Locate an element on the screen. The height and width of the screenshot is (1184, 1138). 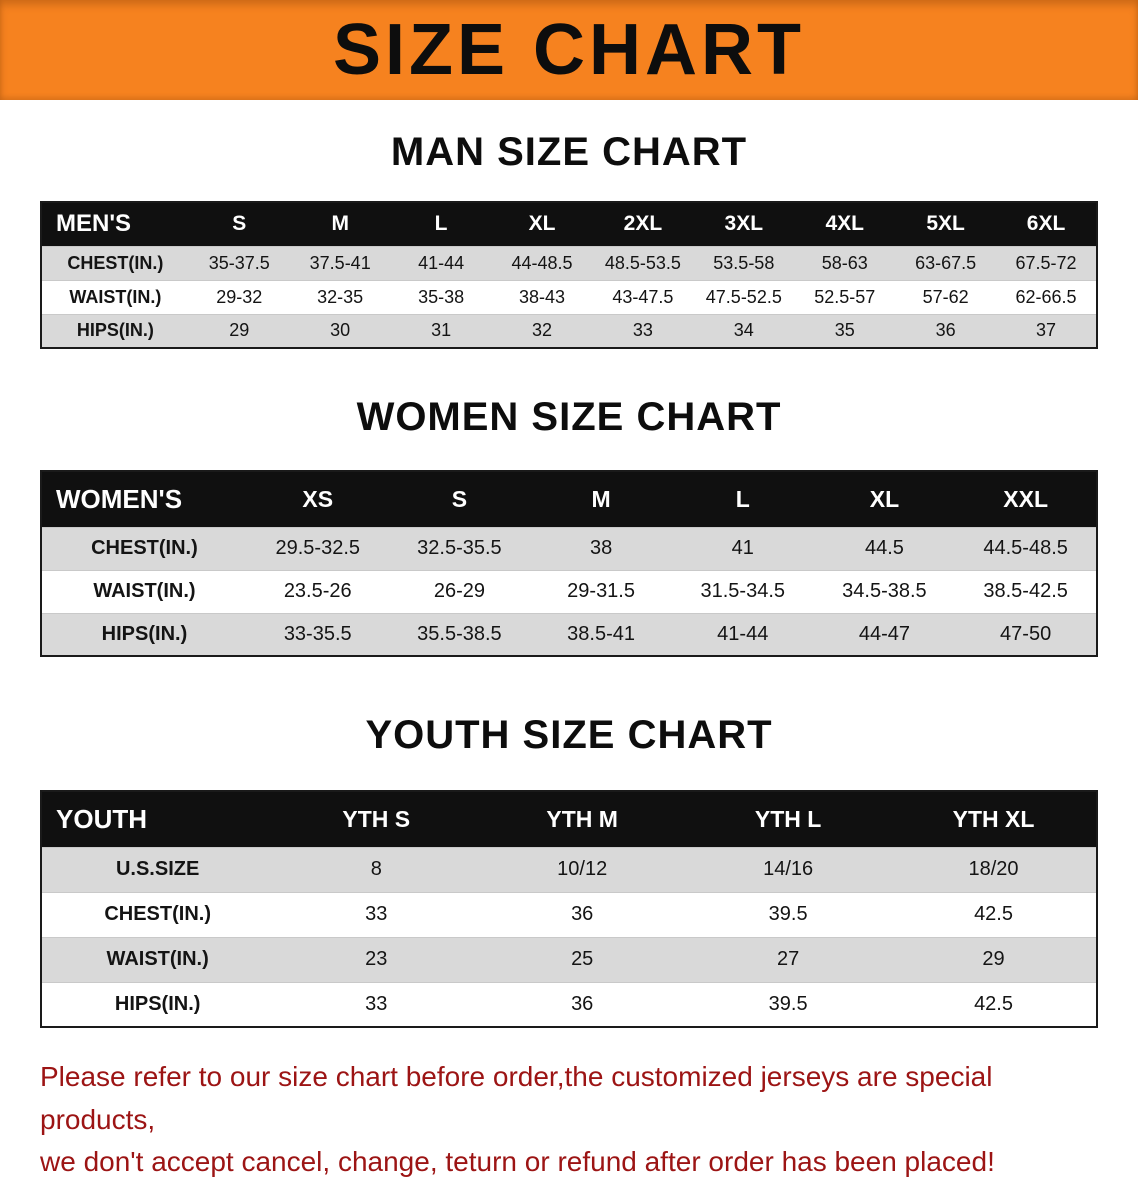
size-value-cell: 58-63 is located at coordinates (845, 262).